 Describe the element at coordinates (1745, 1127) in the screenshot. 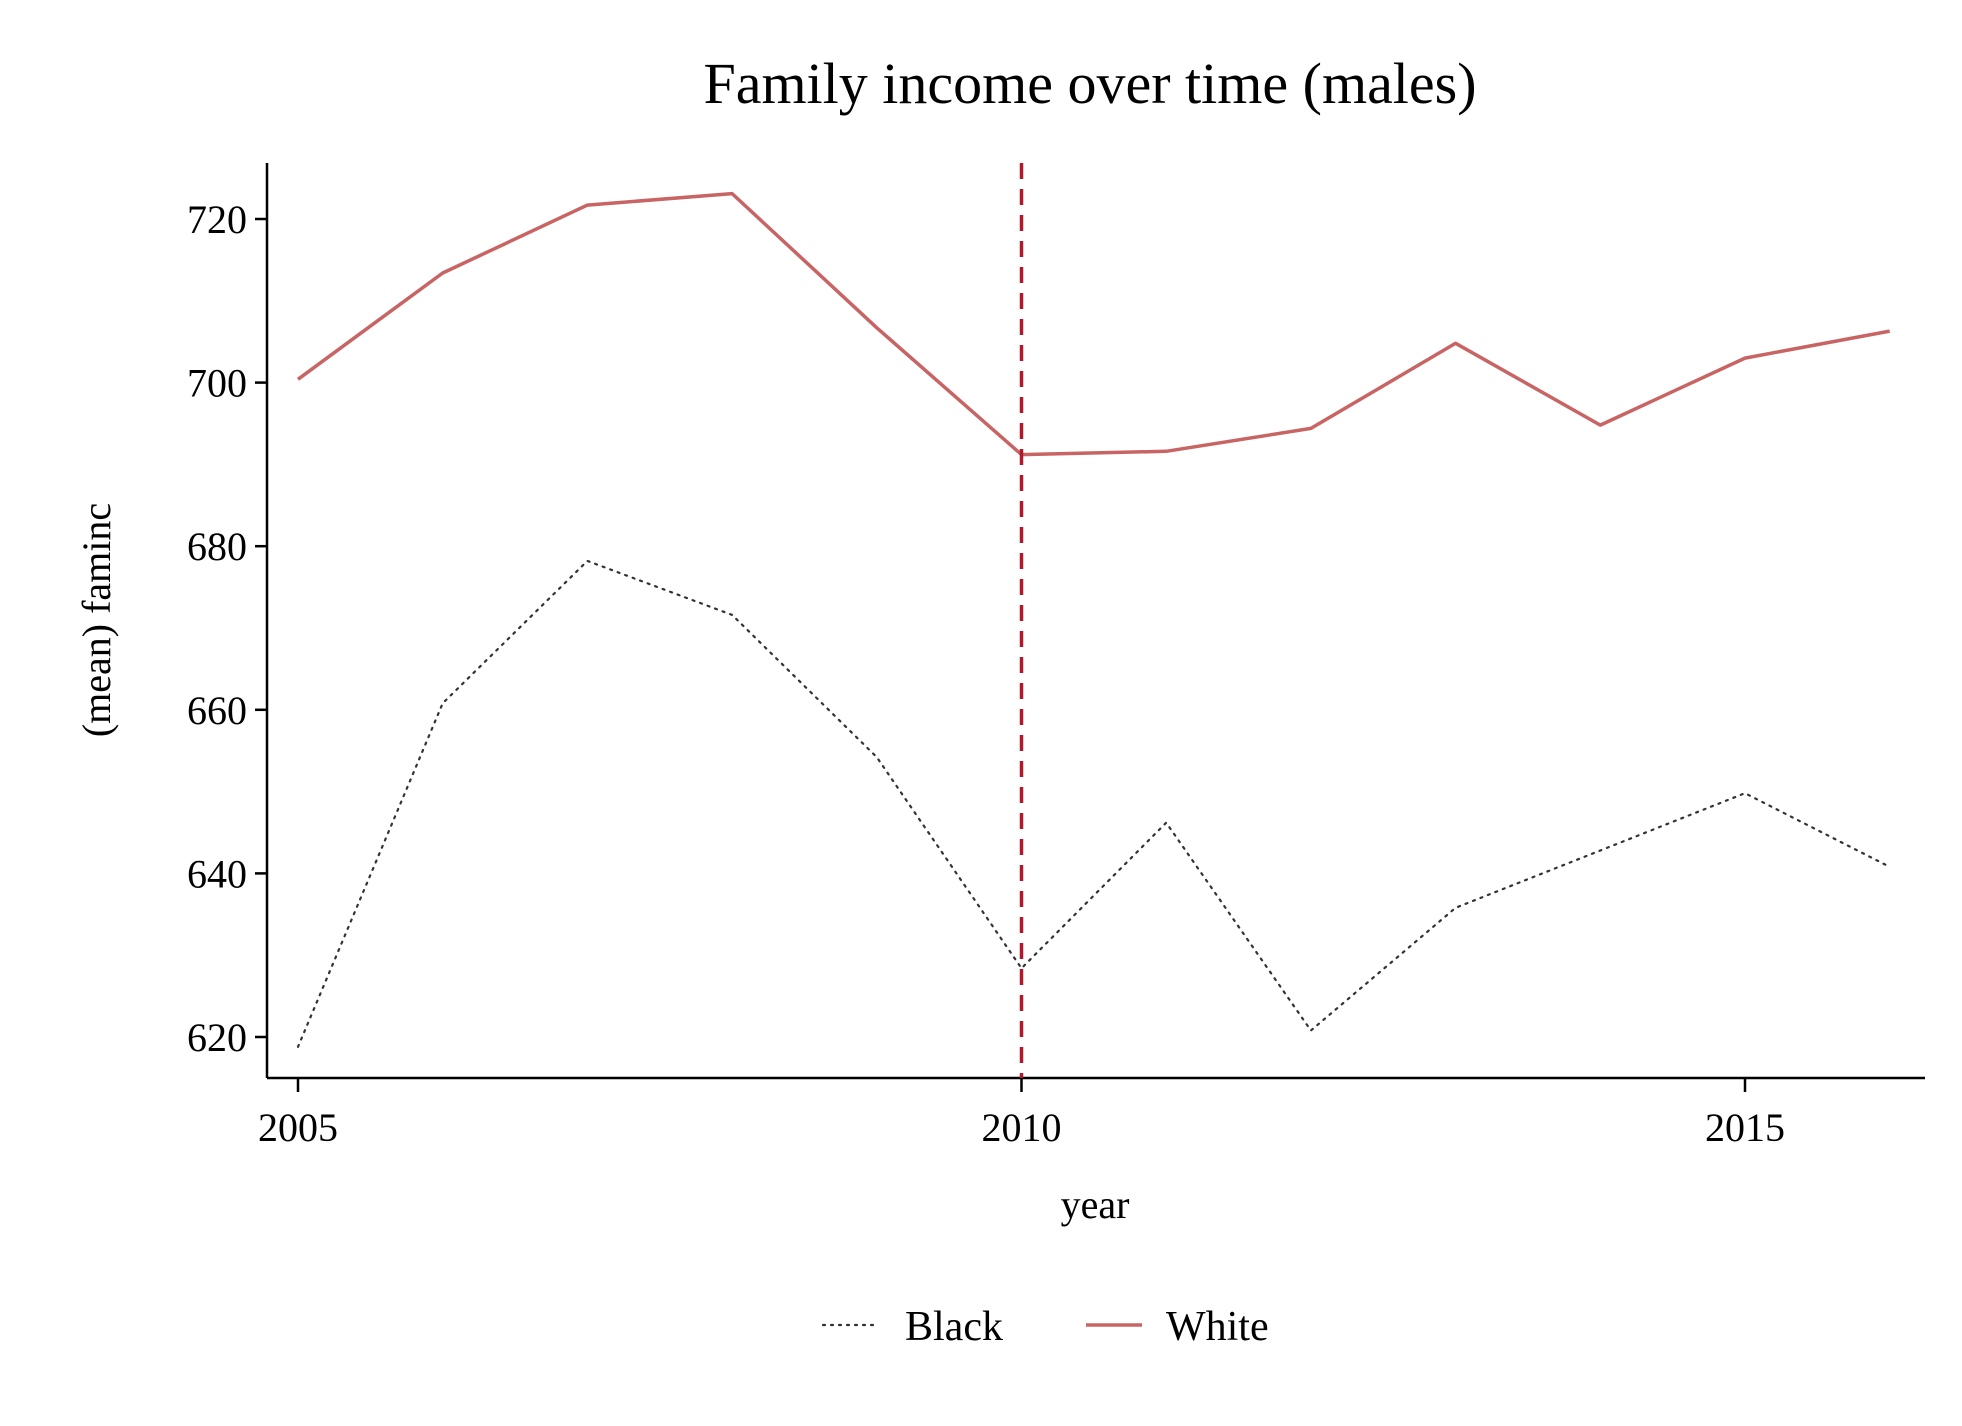

I see `x-tick-label: 2015` at that location.